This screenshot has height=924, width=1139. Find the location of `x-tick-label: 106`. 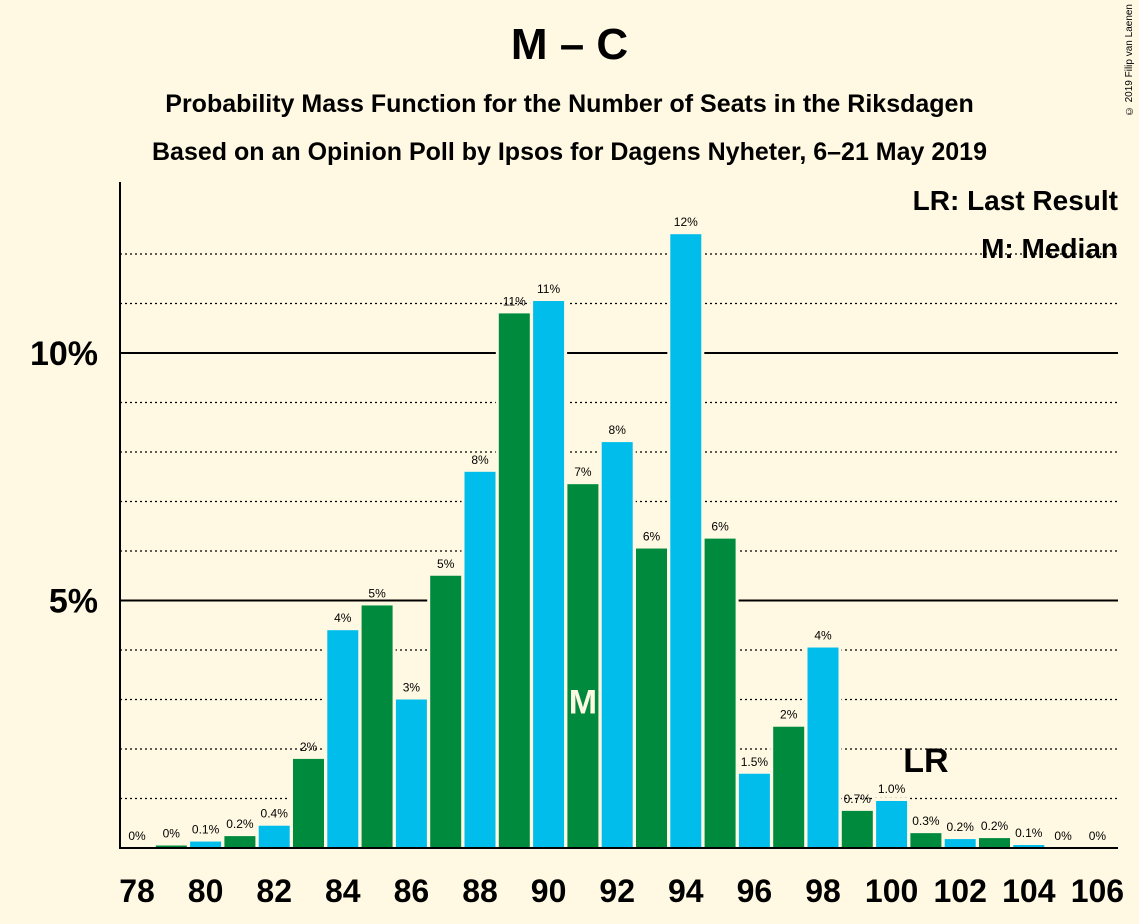

x-tick-label: 106 is located at coordinates (1097, 891).